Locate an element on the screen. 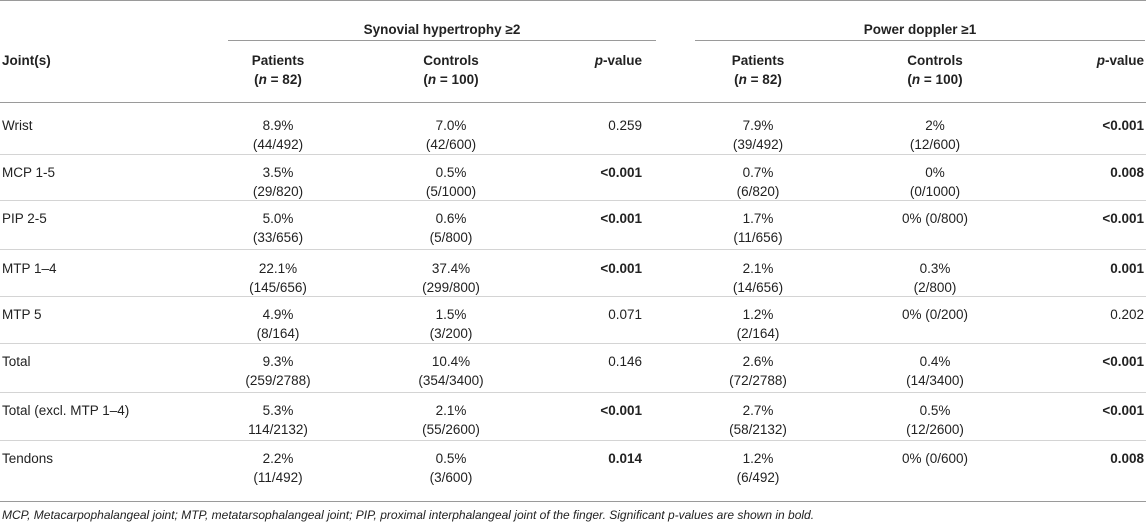 This screenshot has height=531, width=1146. sh-patients-cell: 3.5% (29/820) is located at coordinates (278, 182).